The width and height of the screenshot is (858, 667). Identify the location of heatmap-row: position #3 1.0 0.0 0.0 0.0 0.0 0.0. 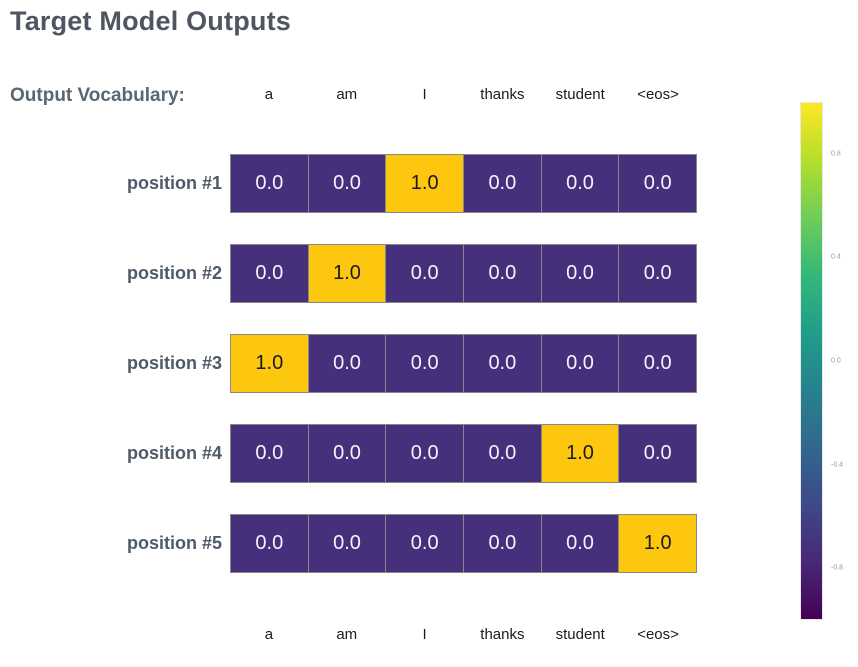
(349, 363).